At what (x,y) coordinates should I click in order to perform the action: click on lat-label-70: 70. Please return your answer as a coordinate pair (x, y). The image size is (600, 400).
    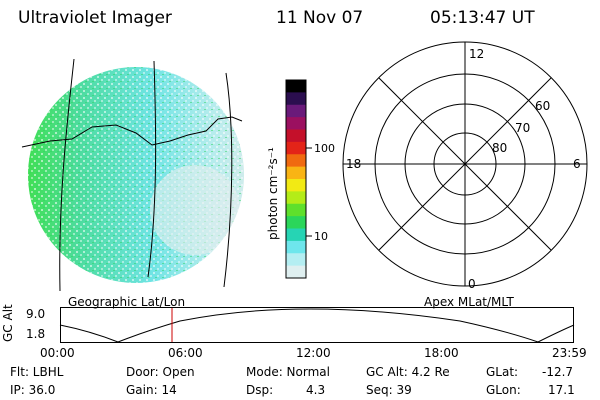
    Looking at the image, I should click on (522, 128).